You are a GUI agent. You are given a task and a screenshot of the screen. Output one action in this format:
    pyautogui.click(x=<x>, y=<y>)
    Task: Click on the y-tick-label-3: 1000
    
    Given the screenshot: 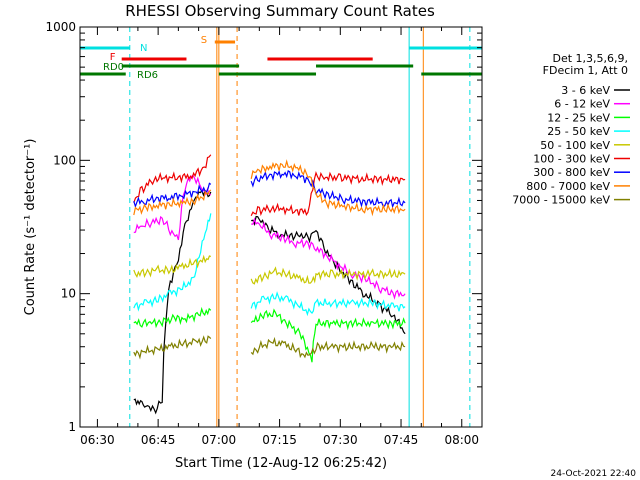 What is the action you would take?
    pyautogui.click(x=60, y=27)
    